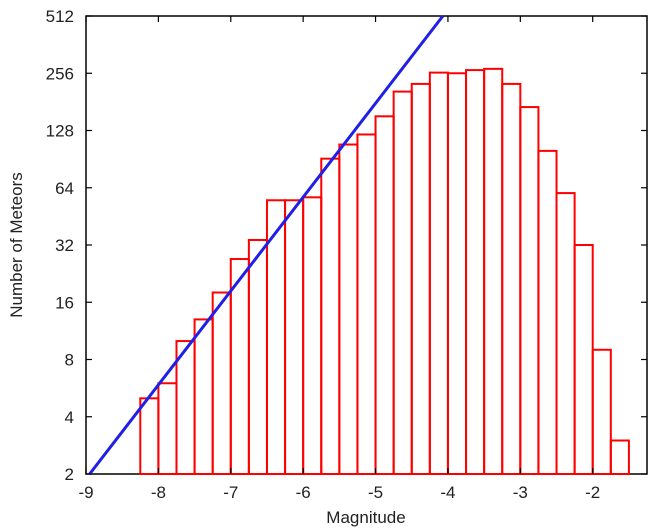 Image resolution: width=656 pixels, height=530 pixels. I want to click on y-tick-label: 512, so click(60, 16).